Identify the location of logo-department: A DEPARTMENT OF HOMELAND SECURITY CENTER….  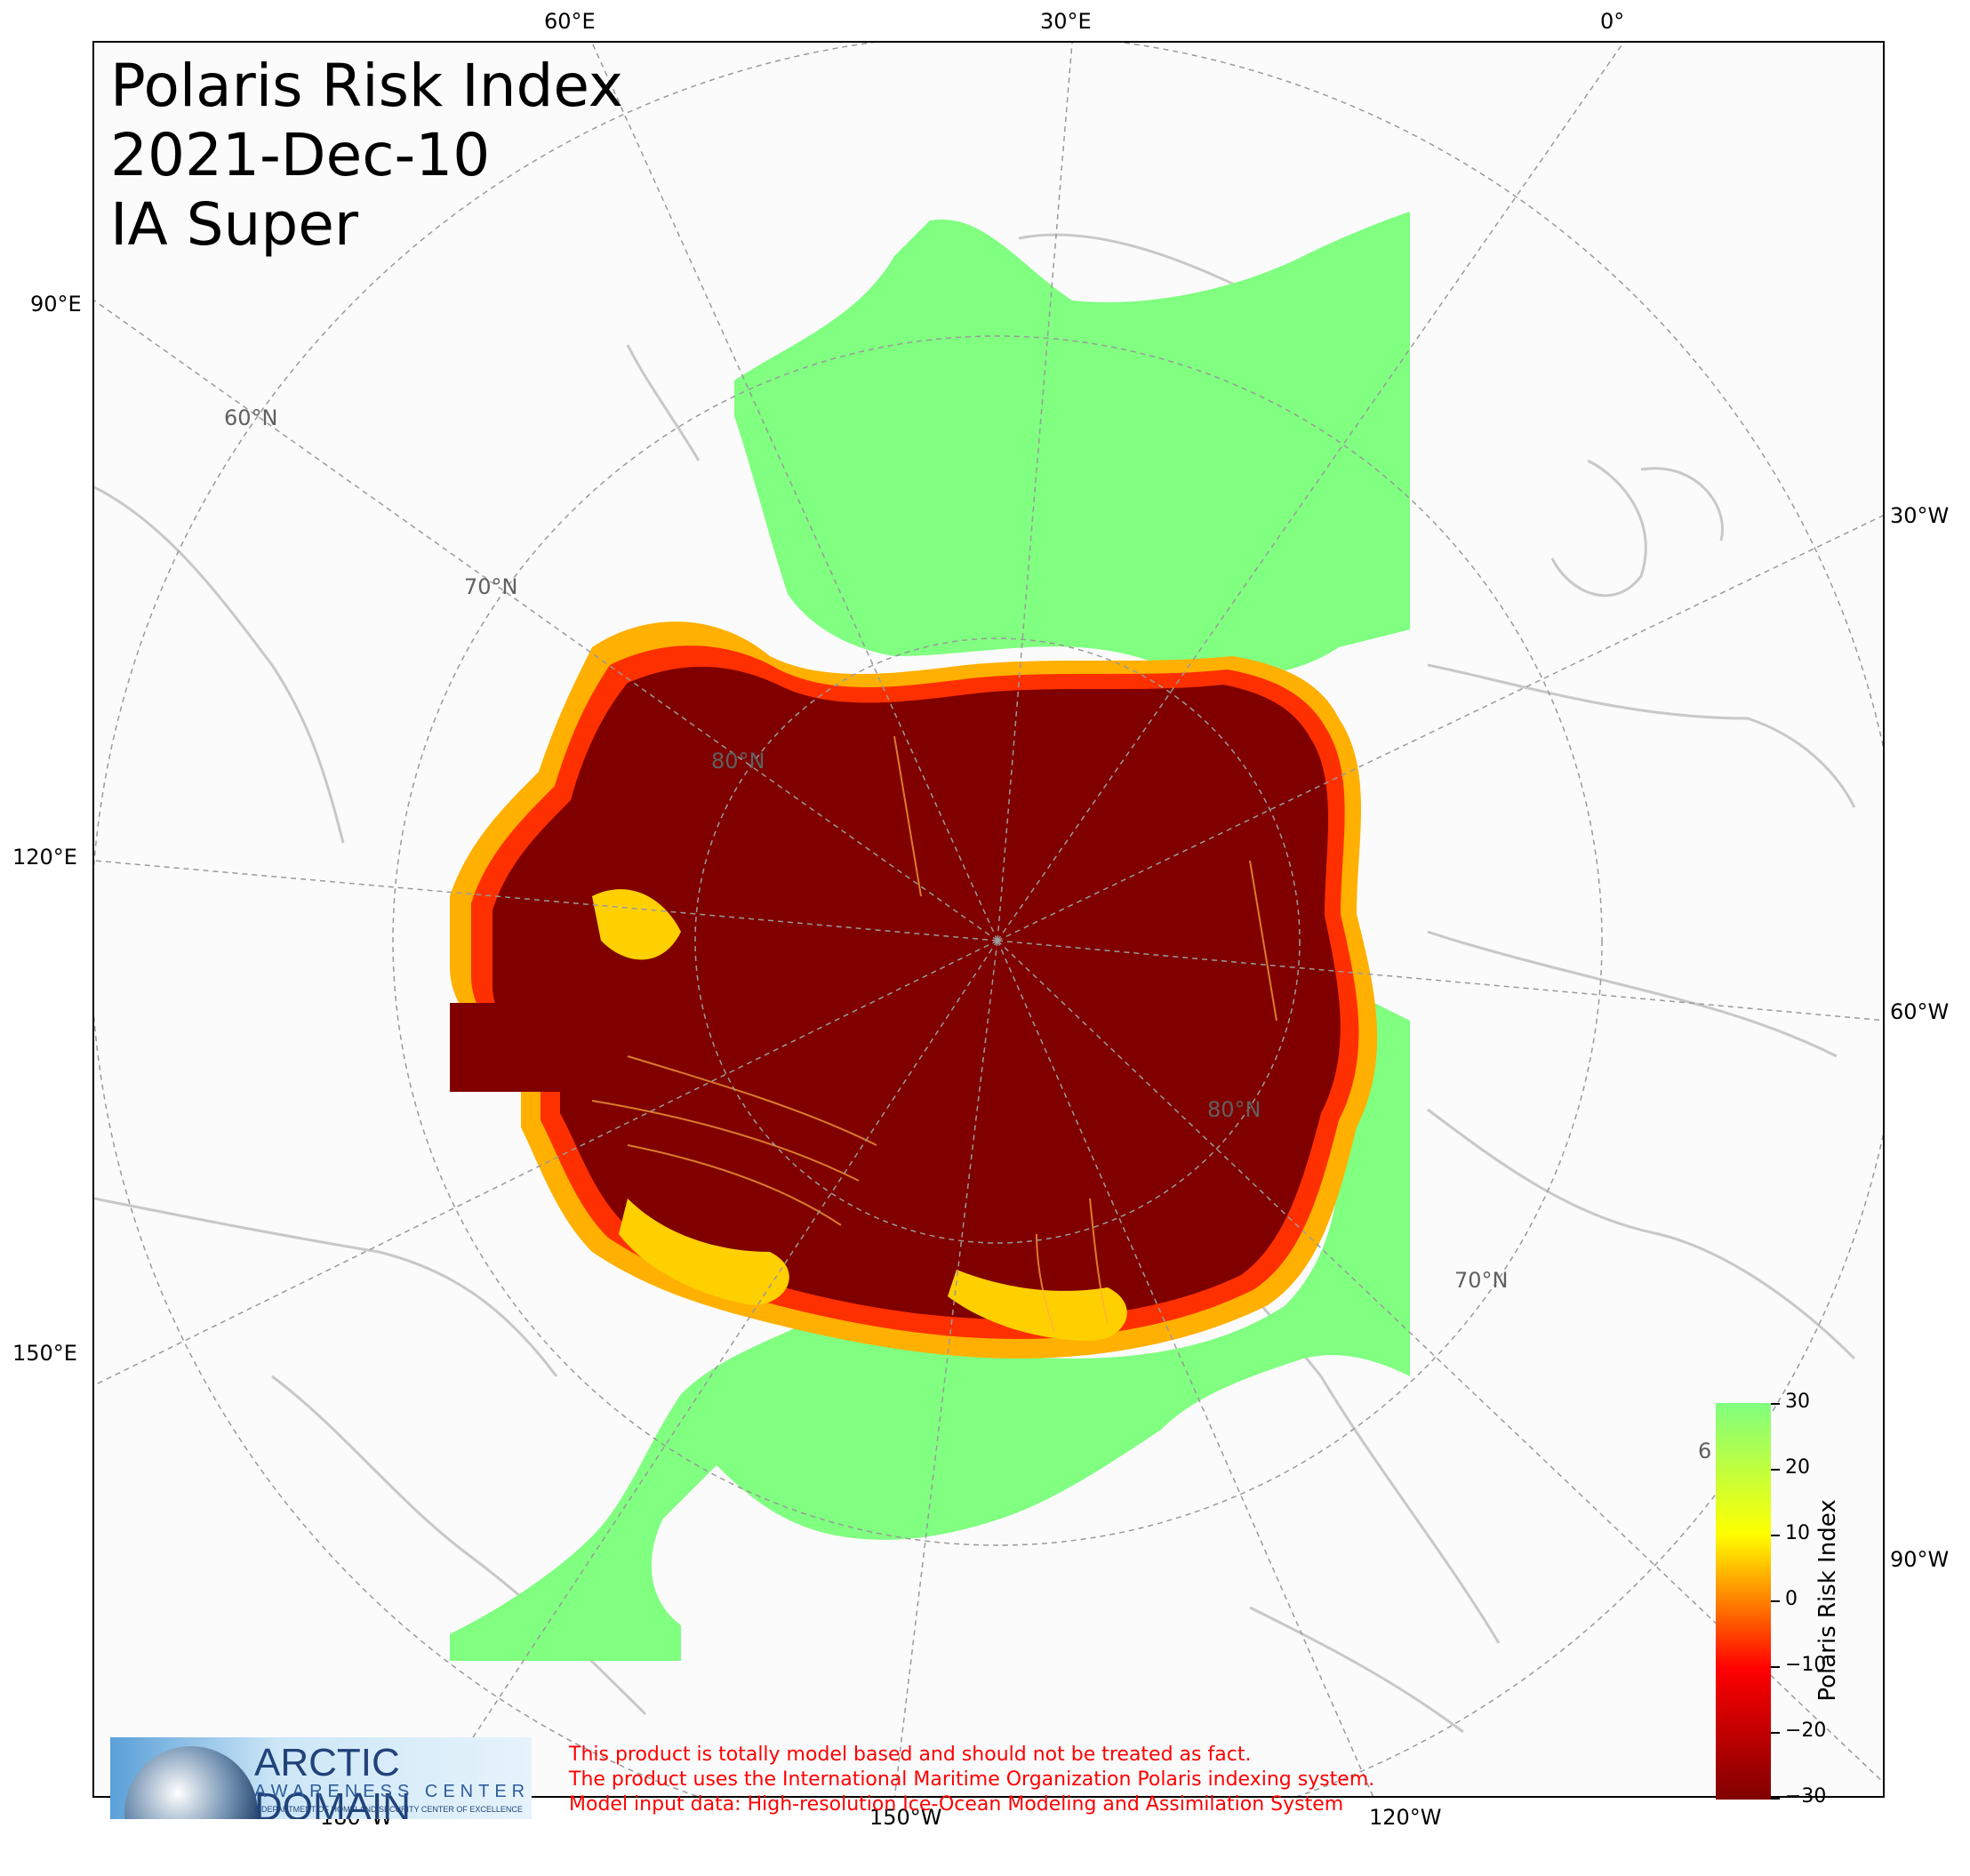
(388, 1810).